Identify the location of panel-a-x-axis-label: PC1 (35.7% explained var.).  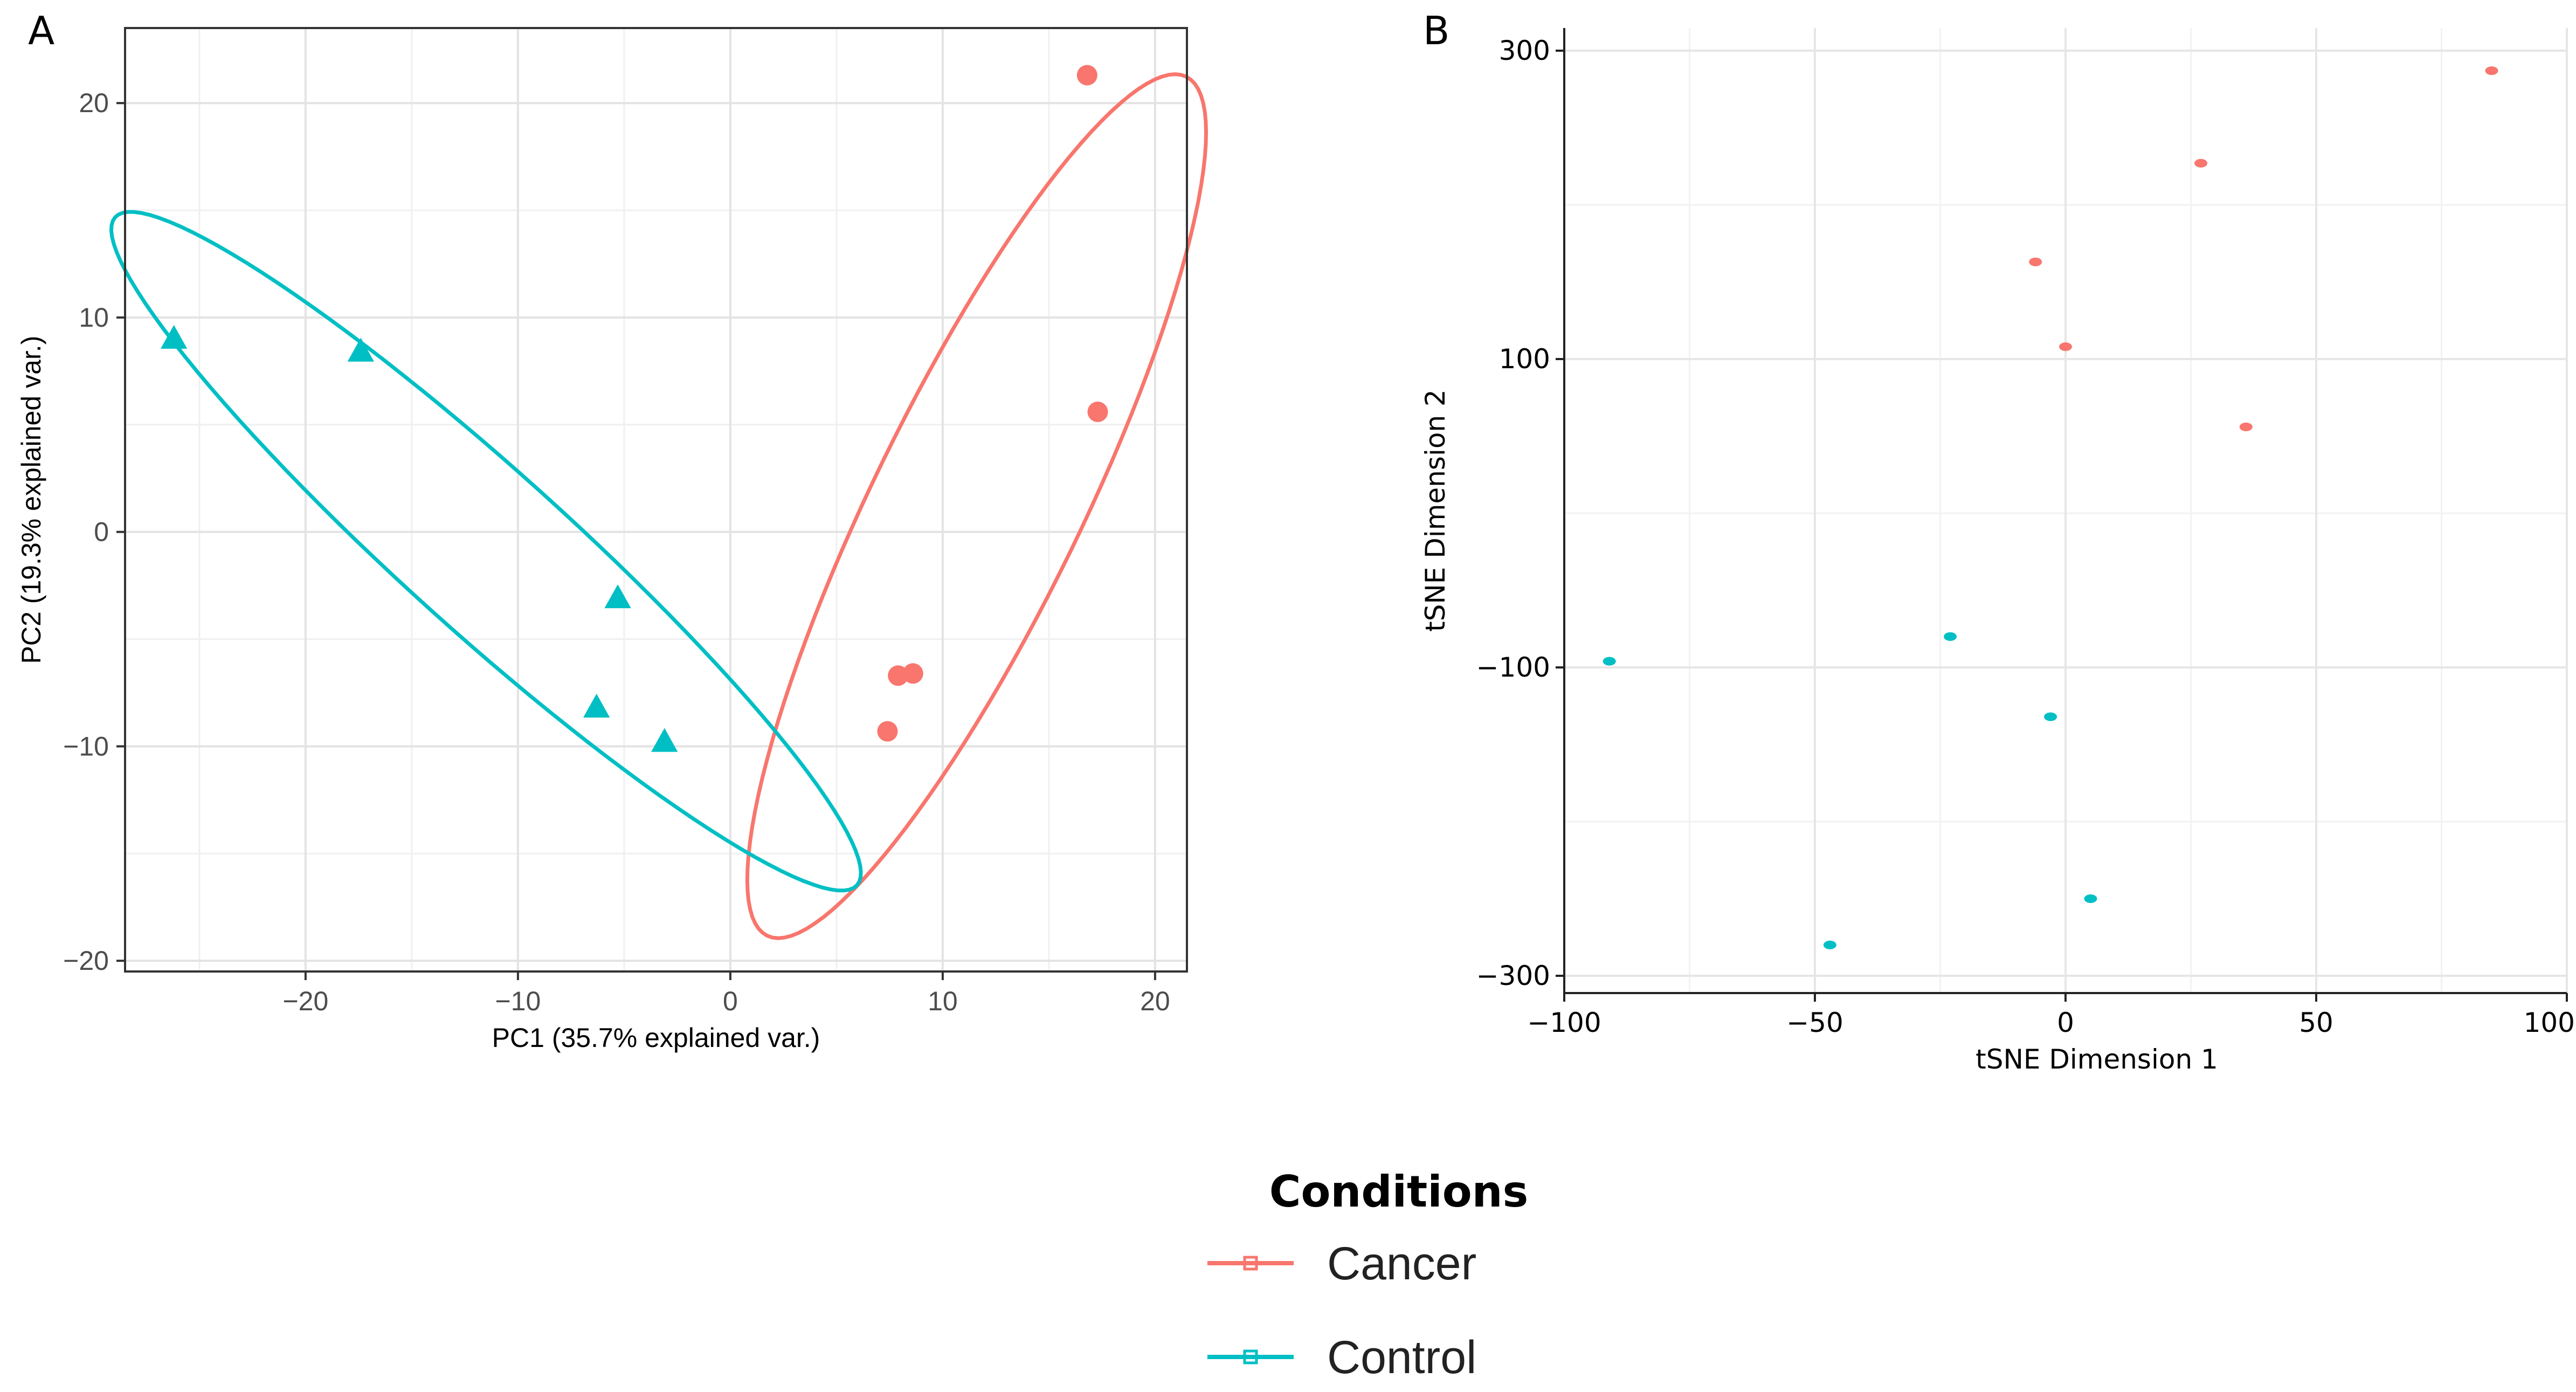
(656, 1038).